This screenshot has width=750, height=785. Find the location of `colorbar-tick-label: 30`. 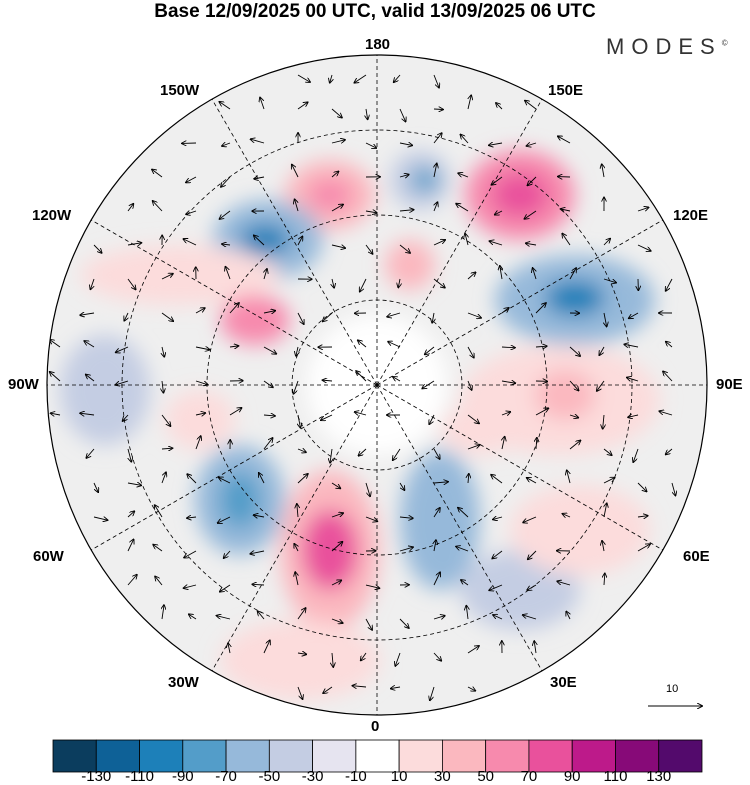

colorbar-tick-label: 30 is located at coordinates (442, 776).